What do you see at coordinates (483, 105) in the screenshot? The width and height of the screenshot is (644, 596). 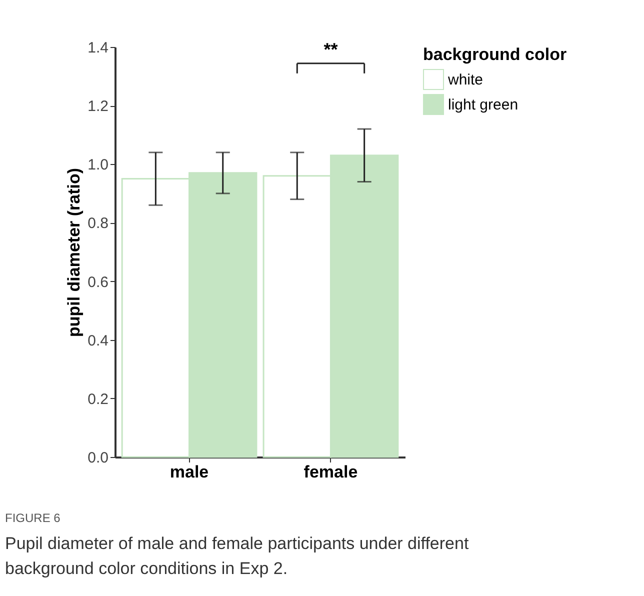 I see `legend-label: light green` at bounding box center [483, 105].